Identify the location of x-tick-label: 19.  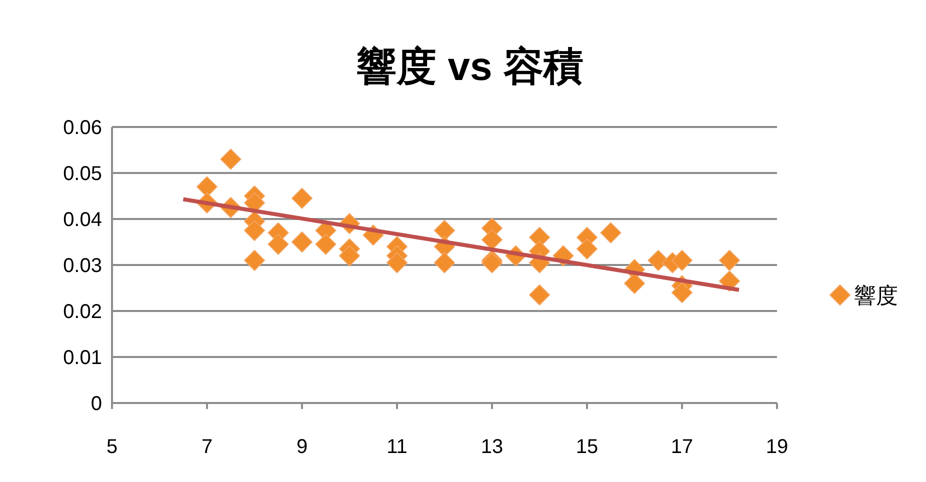
(777, 447).